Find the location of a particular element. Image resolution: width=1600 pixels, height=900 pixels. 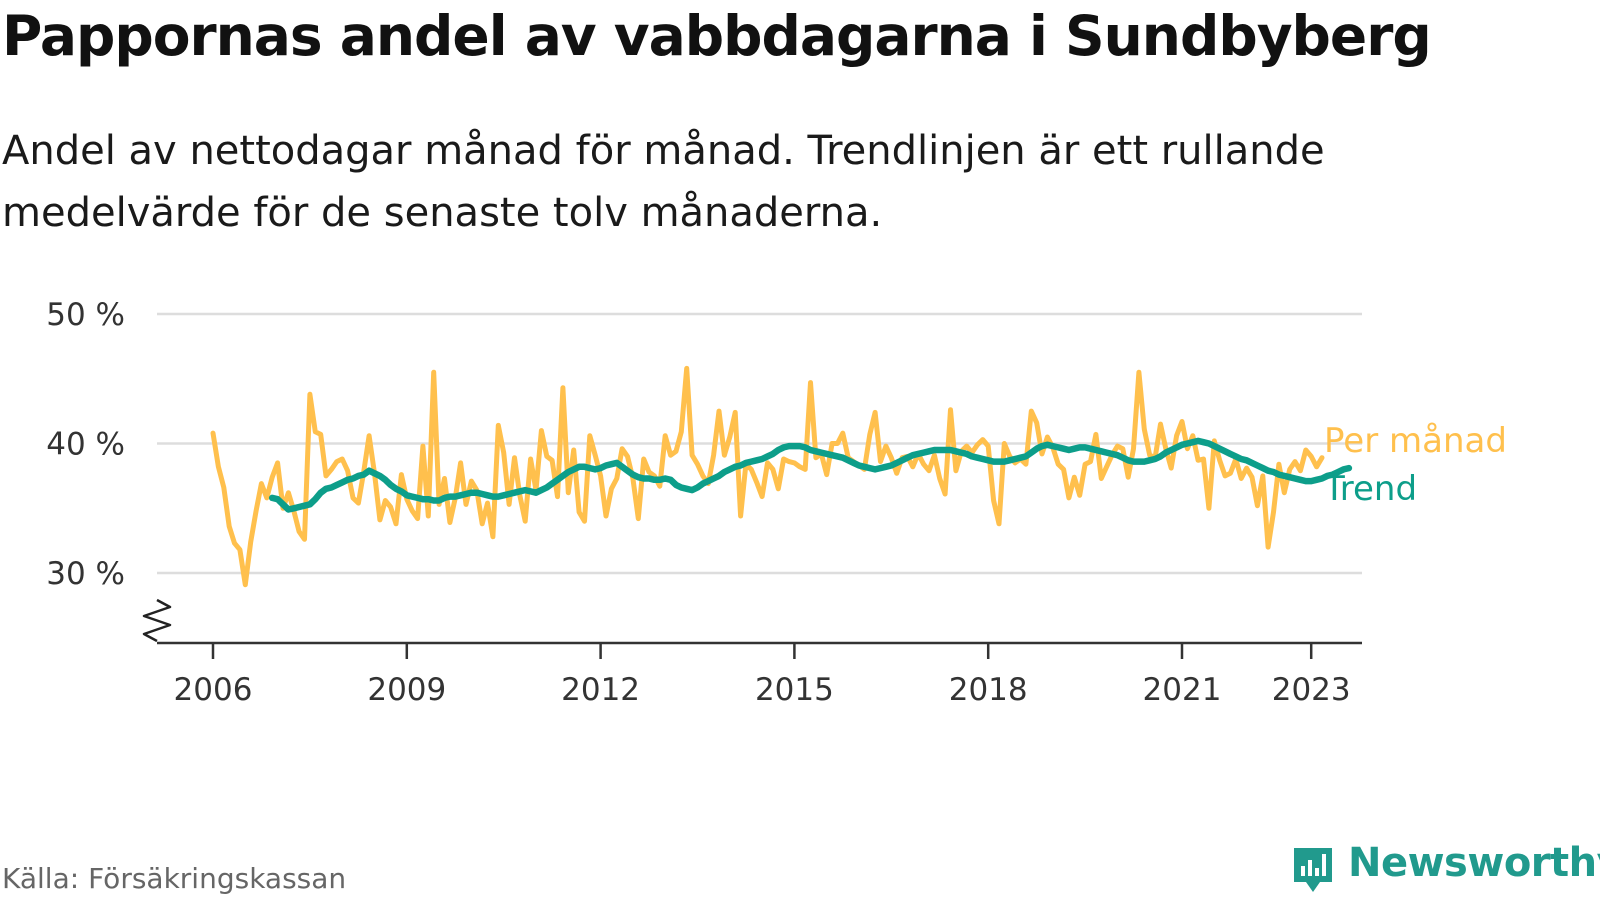

brand-logo: Newsworthy is located at coordinates (1445, 869).